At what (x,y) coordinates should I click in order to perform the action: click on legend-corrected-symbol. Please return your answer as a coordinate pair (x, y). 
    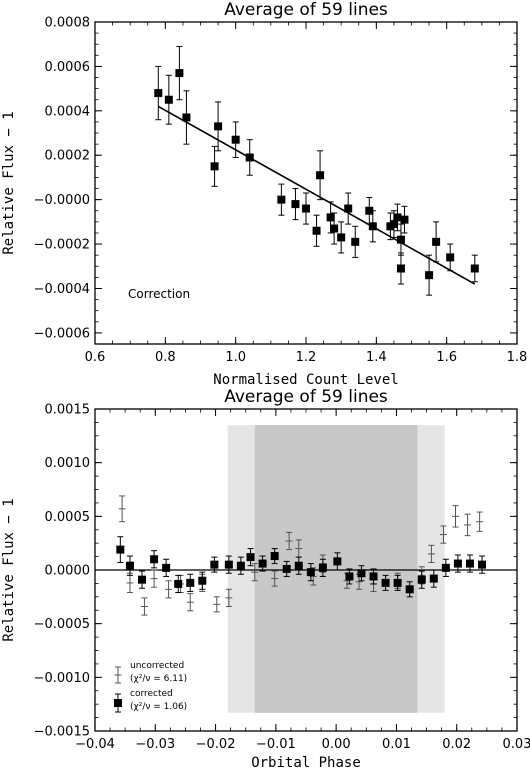
    Looking at the image, I should click on (118, 703).